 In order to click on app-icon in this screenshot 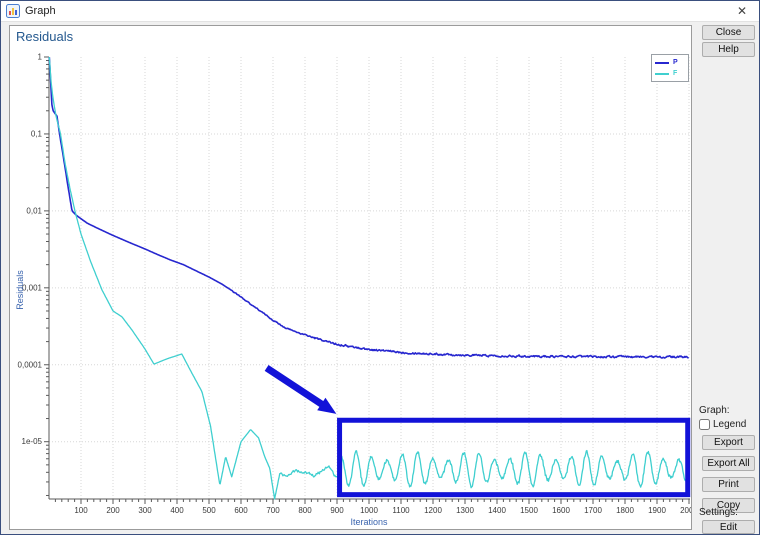, I will do `click(13, 11)`.